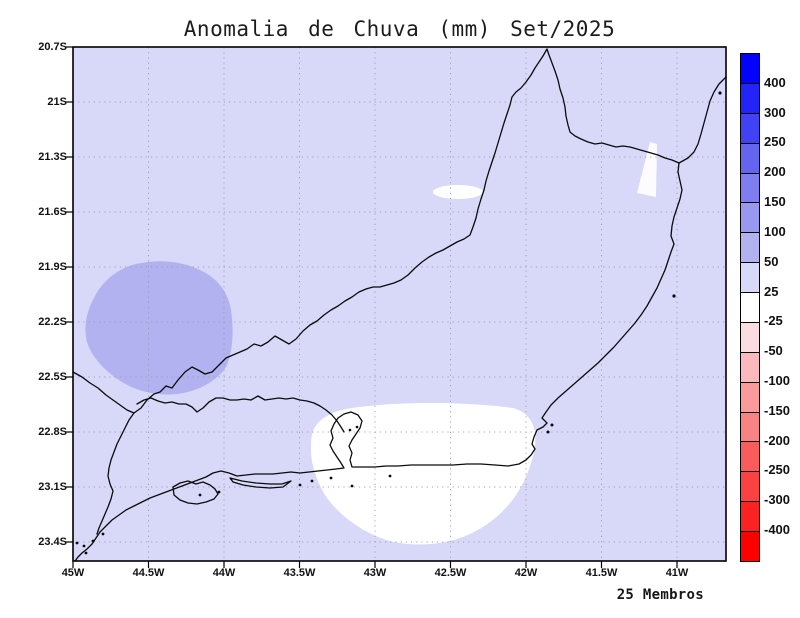  I want to click on colorbar-label: 25, so click(771, 291).